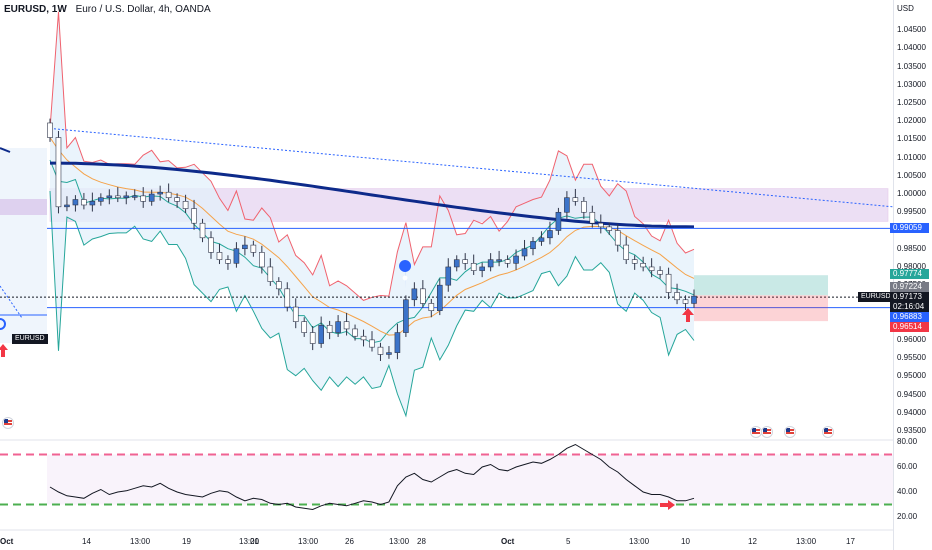  Describe the element at coordinates (909, 307) in the screenshot. I see `countdown-tag: 02:16:04` at that location.